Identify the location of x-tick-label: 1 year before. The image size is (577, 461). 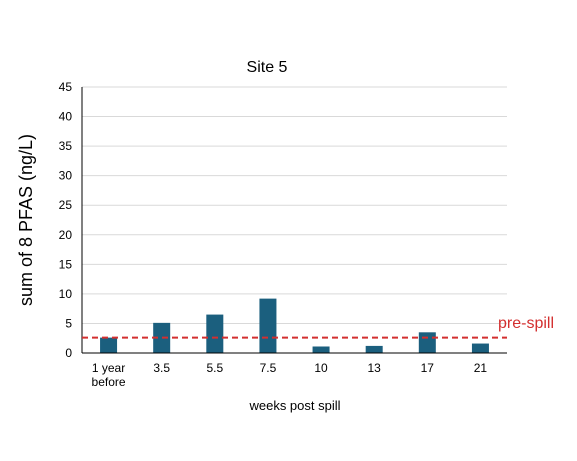
(109, 375).